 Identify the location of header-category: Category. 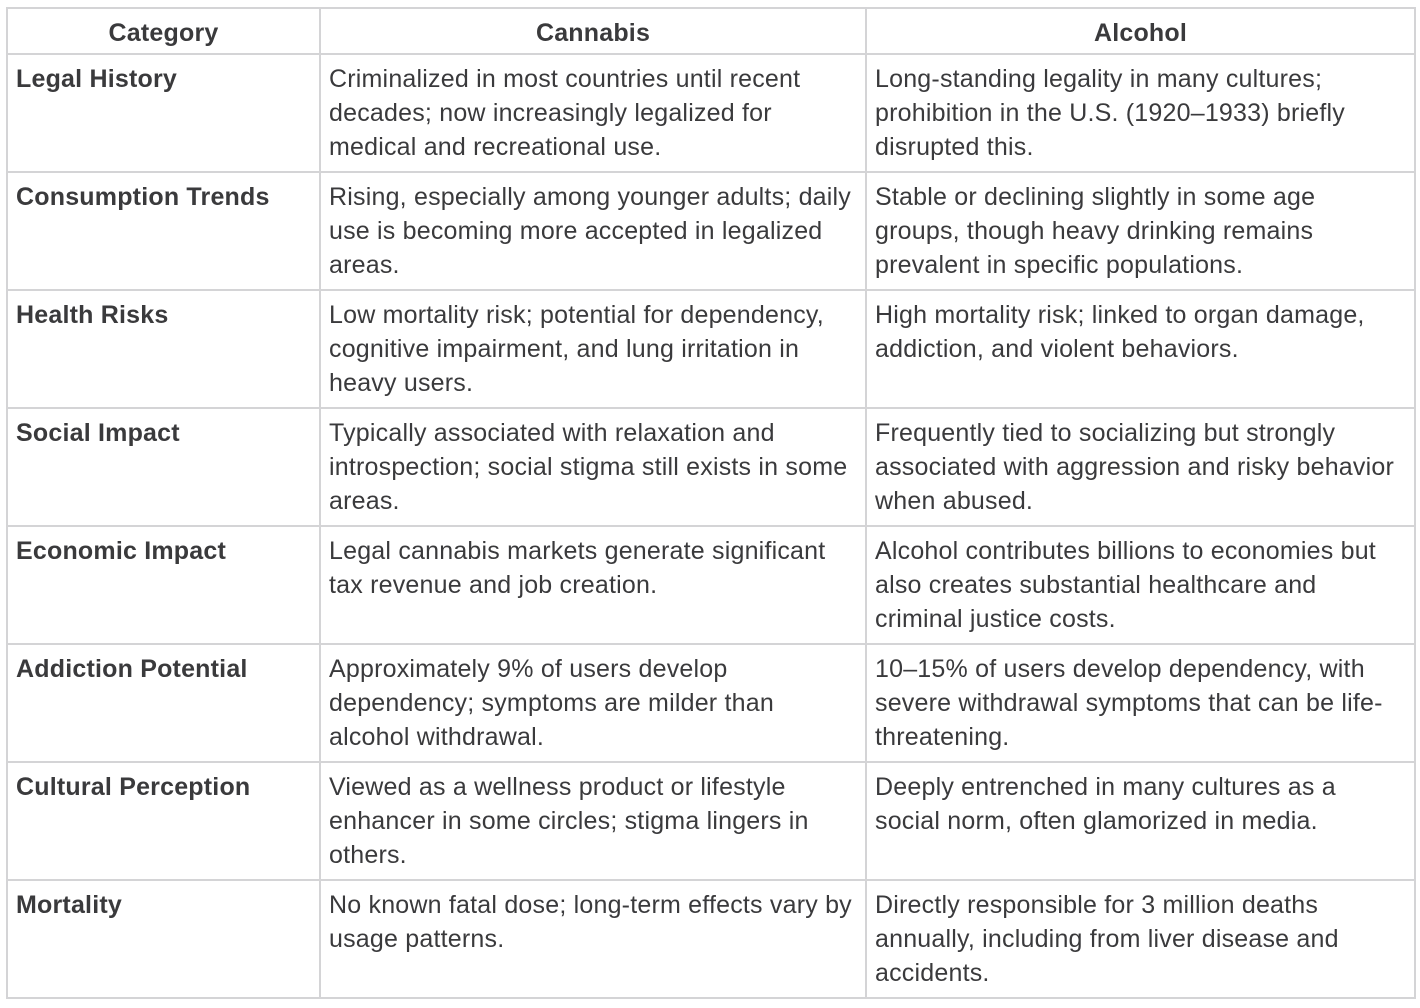
(163, 31).